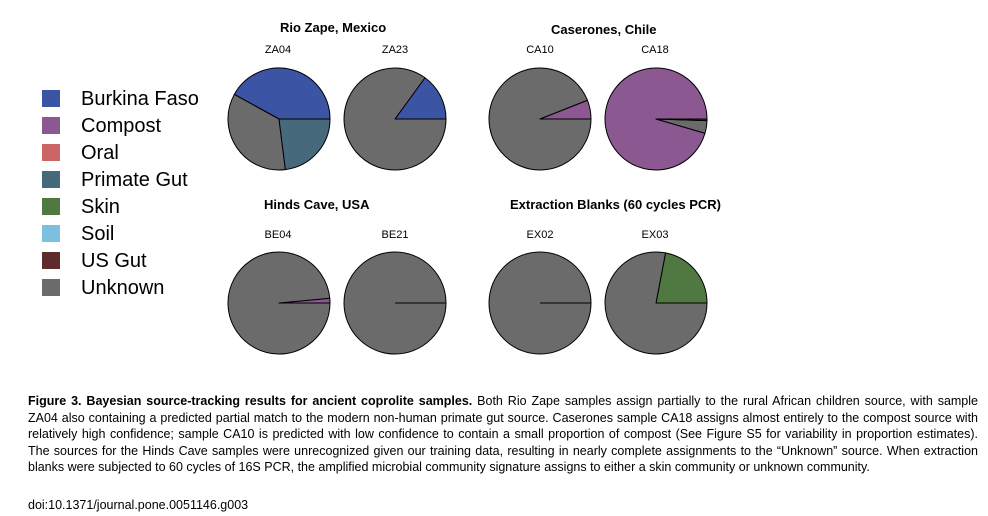  What do you see at coordinates (333, 27) in the screenshot?
I see `group-title-rio-zape: Rio Zape, Mexico` at bounding box center [333, 27].